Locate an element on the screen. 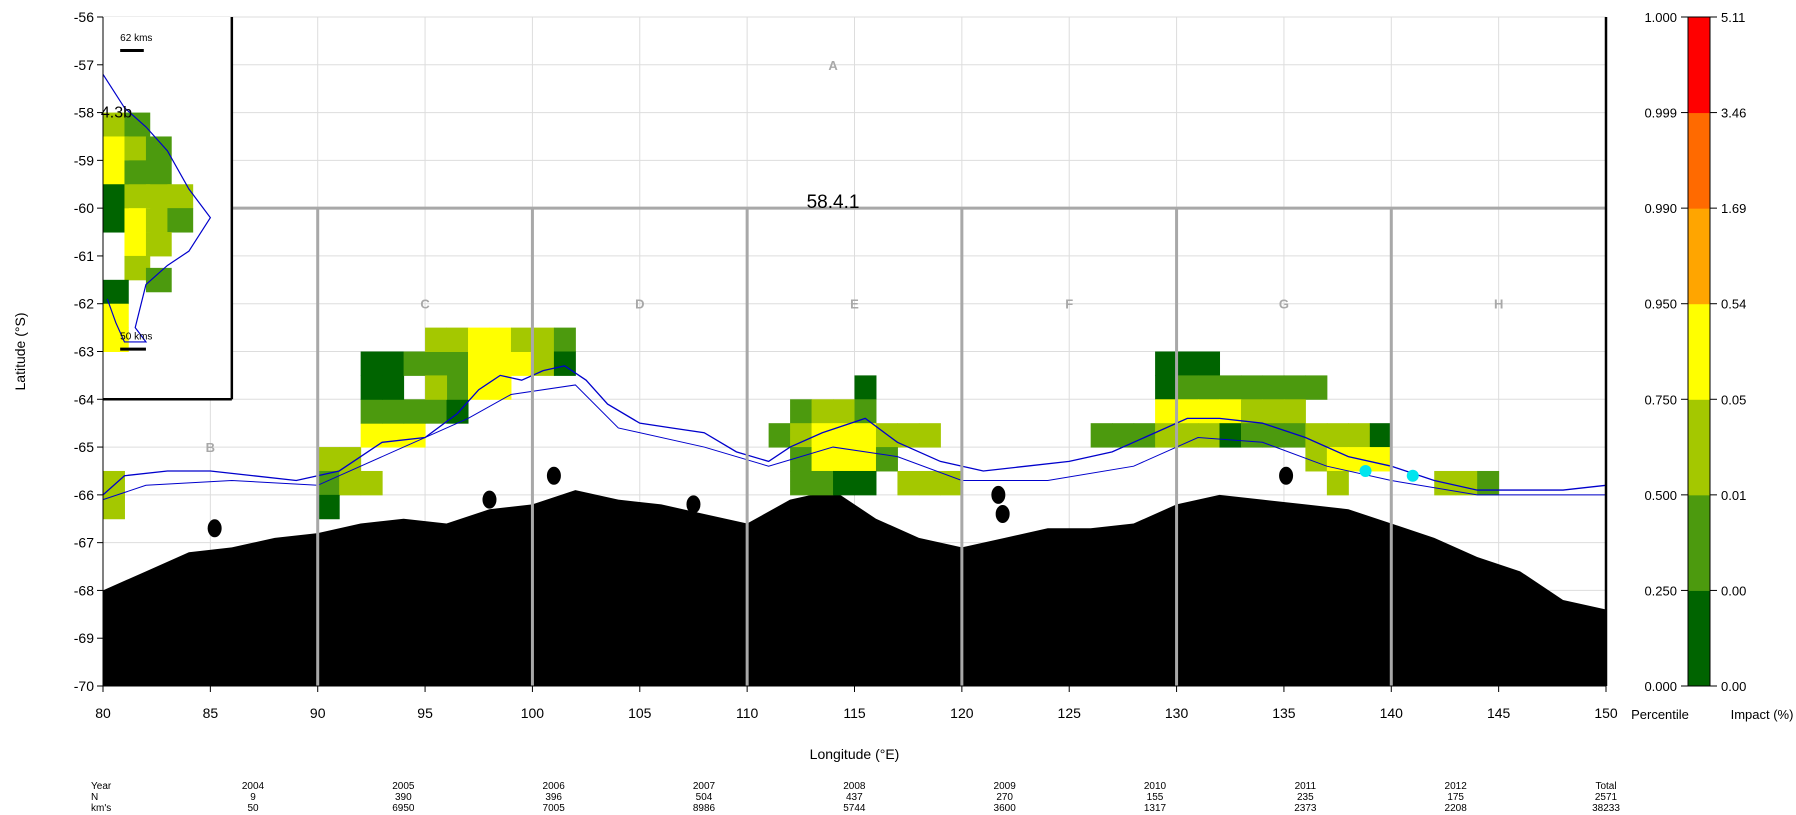 The image size is (1796, 815). x-tick-label: 125 is located at coordinates (1070, 713).